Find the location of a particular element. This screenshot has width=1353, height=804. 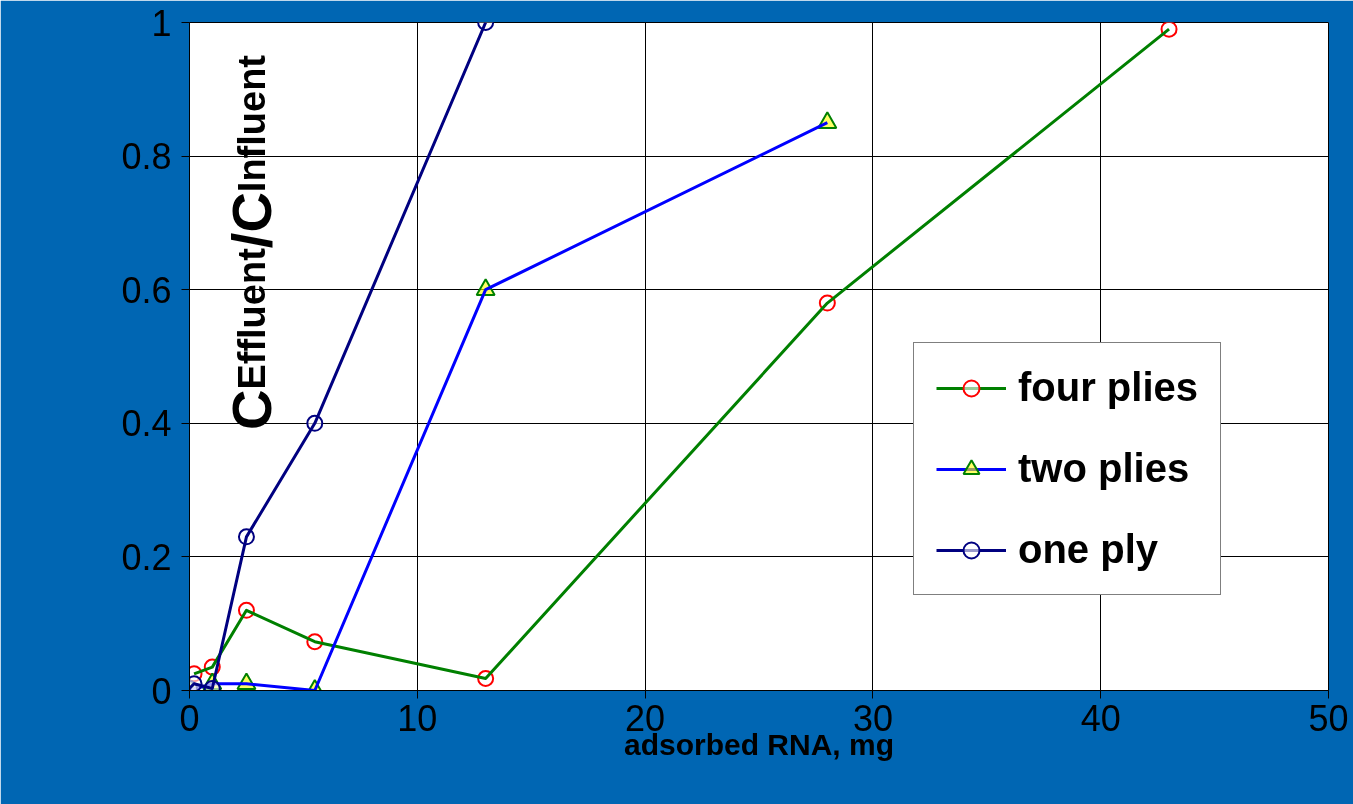

y-tick-label: 0.2 is located at coordinates (146, 557).